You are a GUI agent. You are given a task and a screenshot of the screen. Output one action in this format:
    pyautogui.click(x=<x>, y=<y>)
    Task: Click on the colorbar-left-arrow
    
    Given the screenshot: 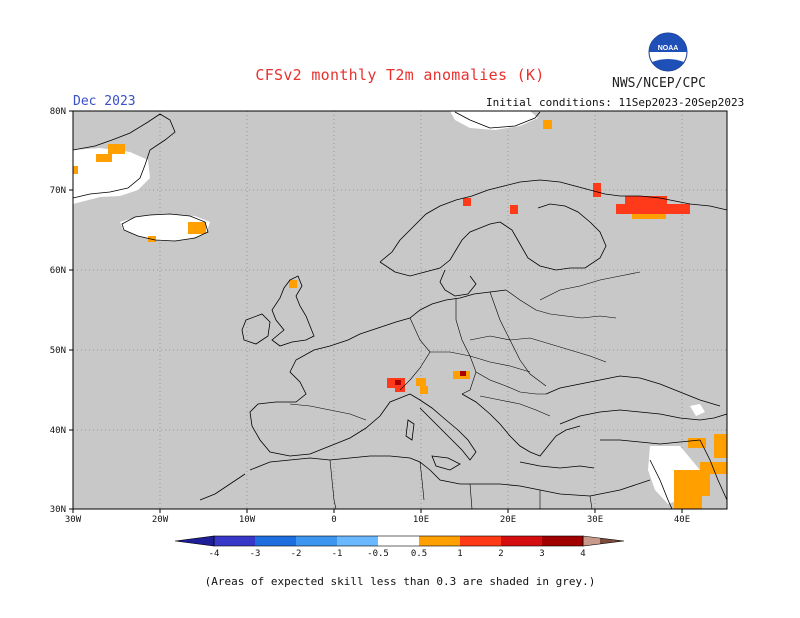 What is the action you would take?
    pyautogui.click(x=194, y=541)
    